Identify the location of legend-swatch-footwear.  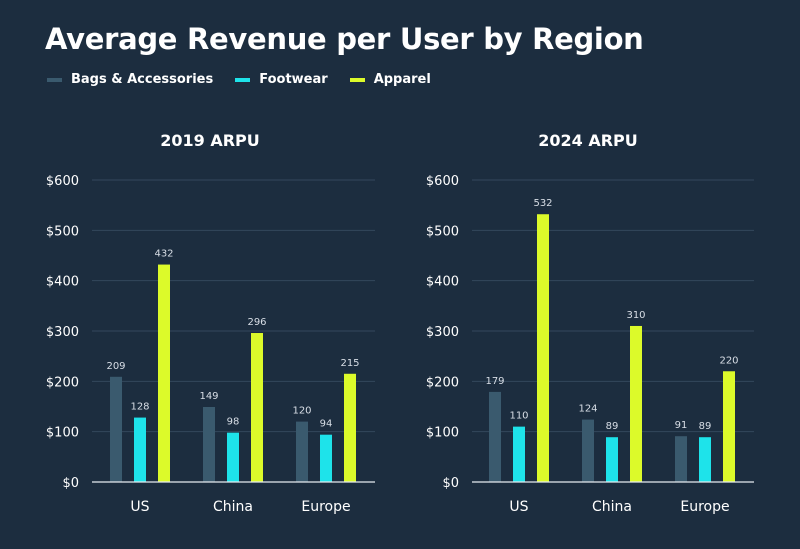
(243, 79).